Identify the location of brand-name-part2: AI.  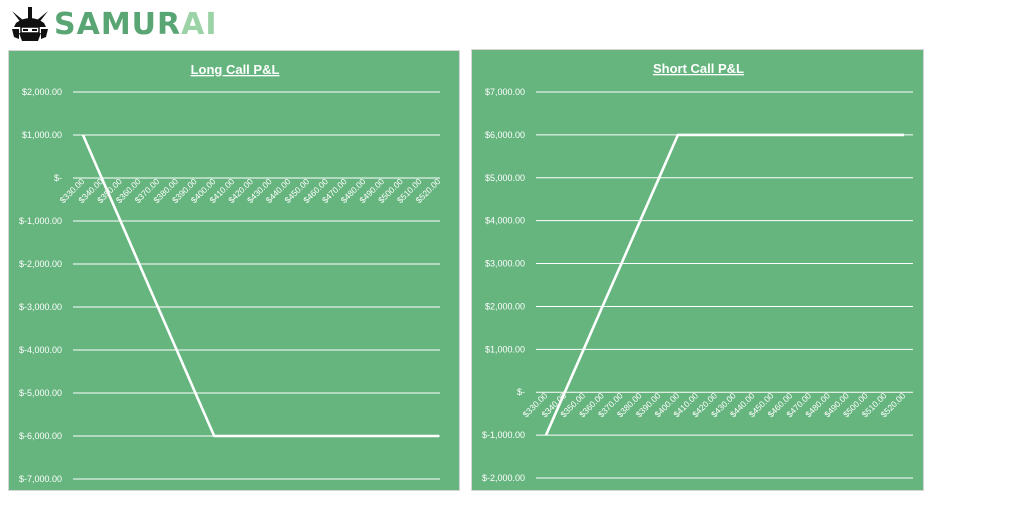
(199, 24).